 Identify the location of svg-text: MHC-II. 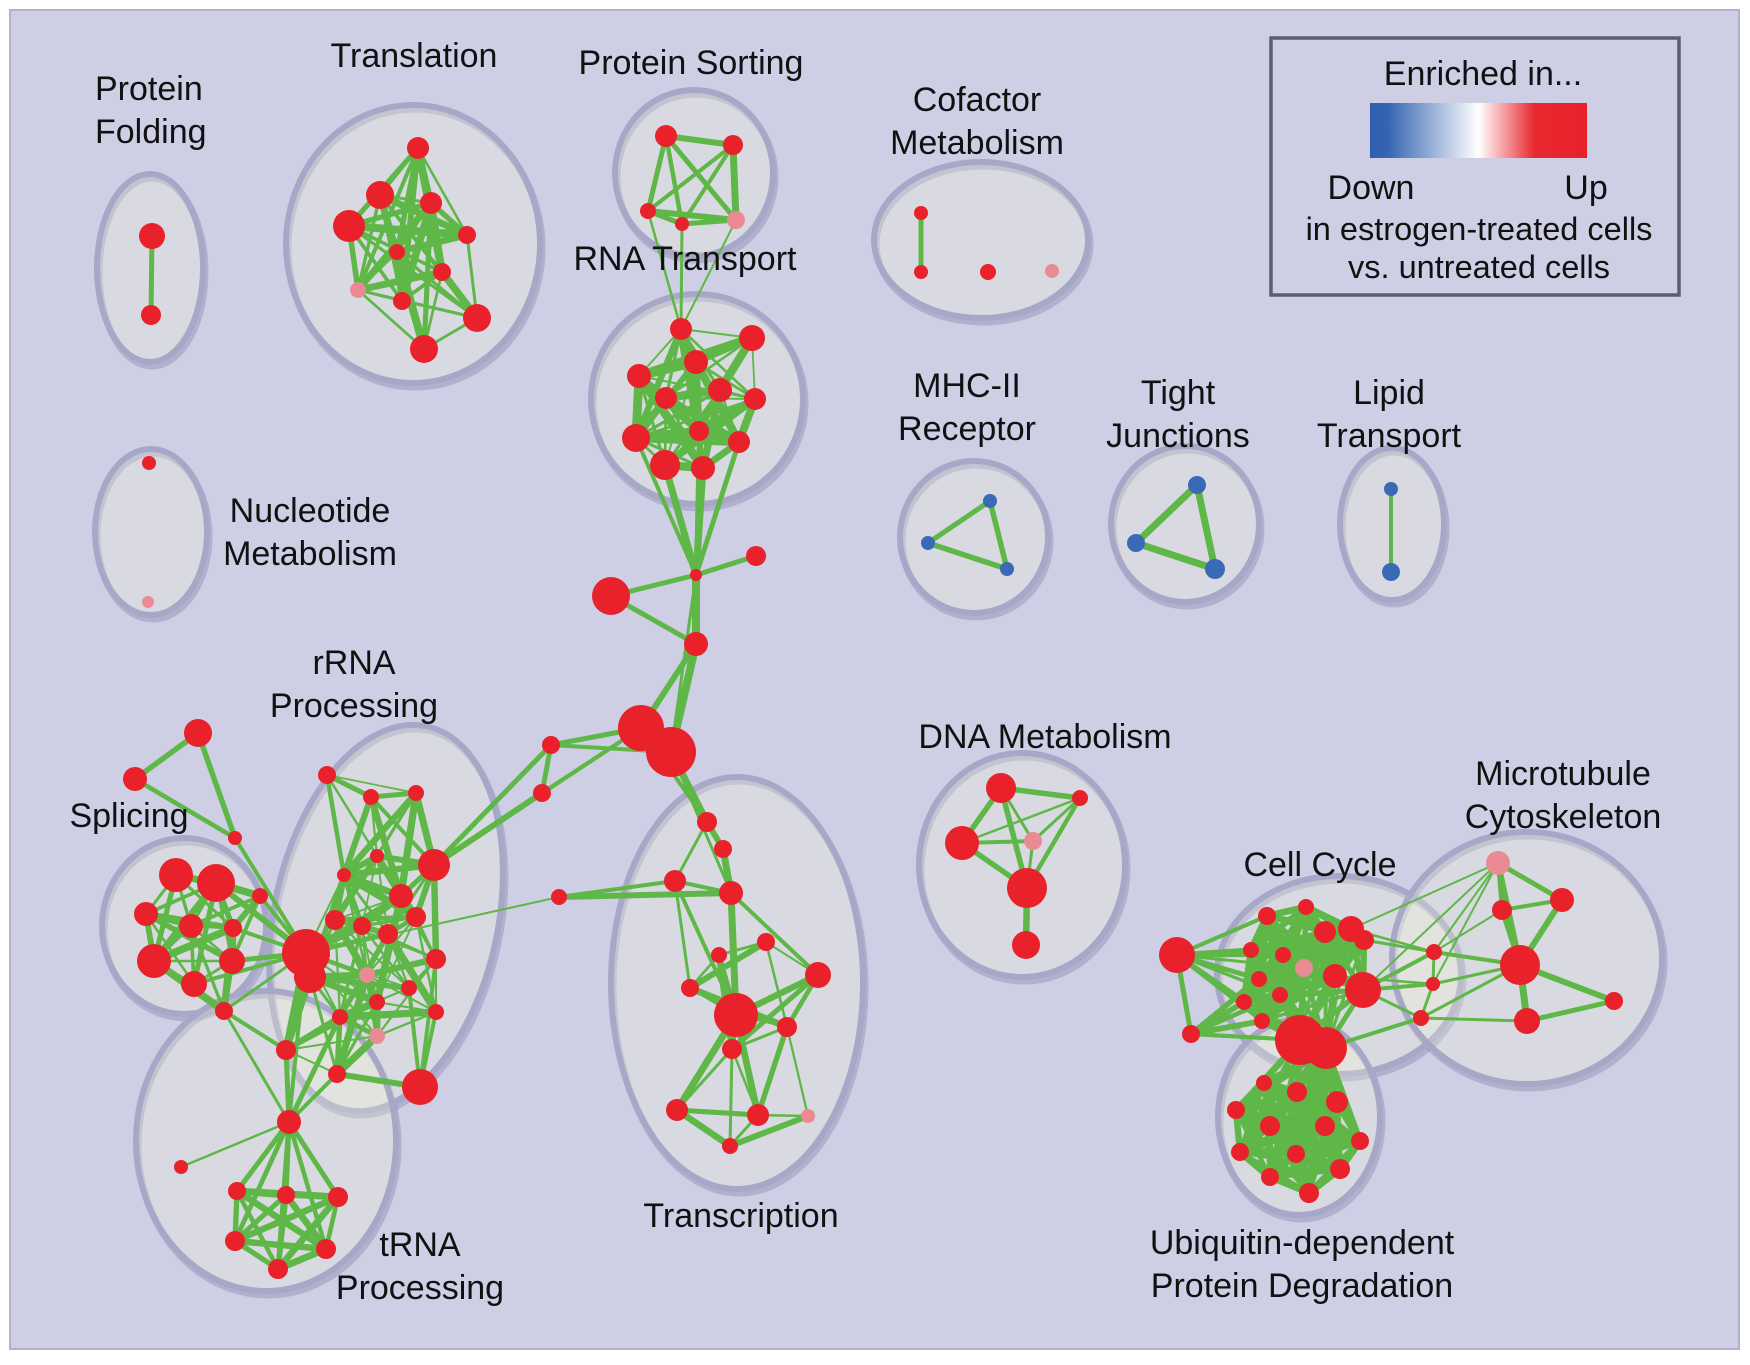
(967, 386).